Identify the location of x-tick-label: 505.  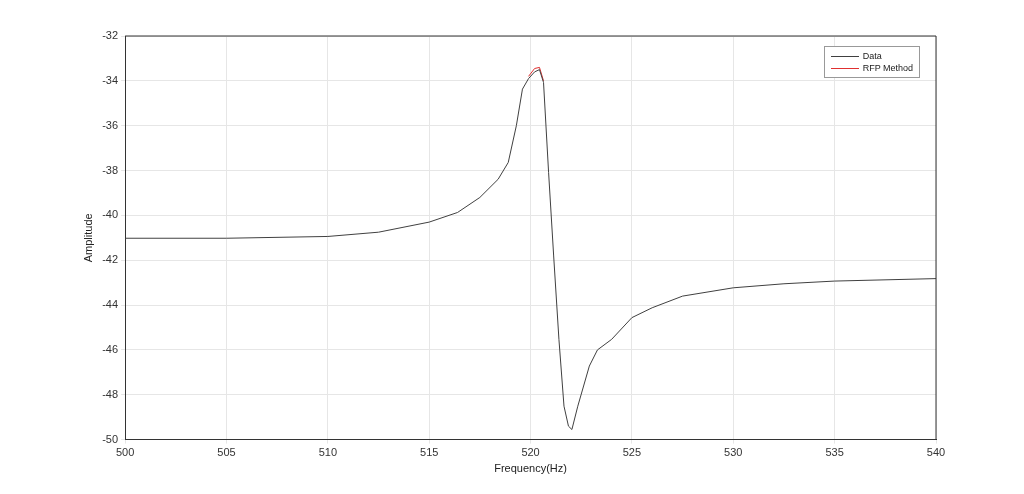
(226, 452).